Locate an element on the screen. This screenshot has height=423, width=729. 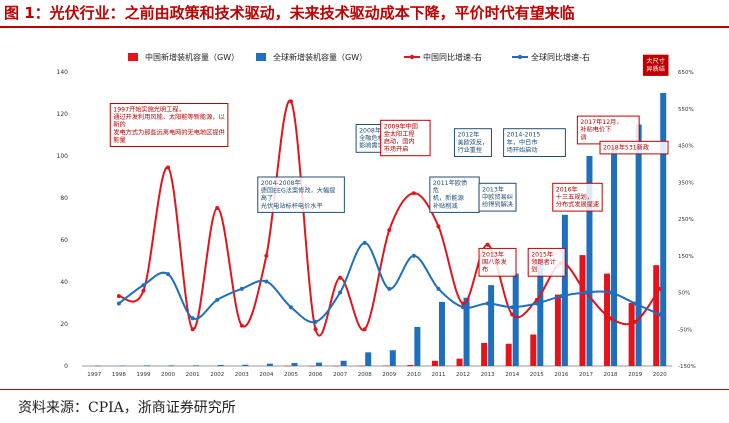
annotation-text: 大尺寸 is located at coordinates (655, 61).